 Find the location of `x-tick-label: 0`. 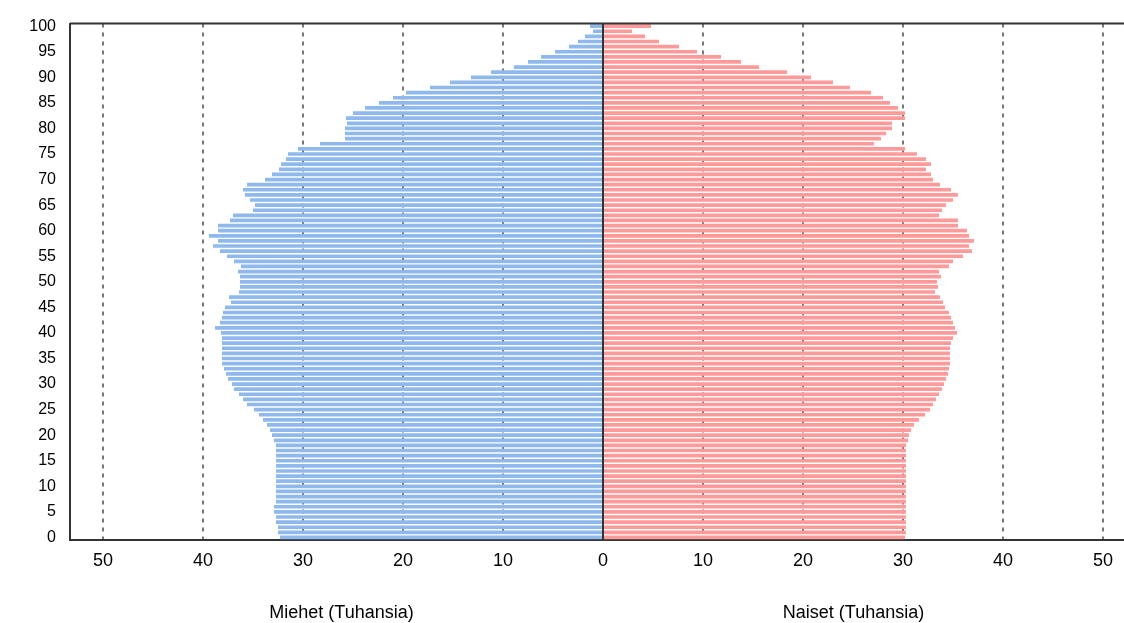

x-tick-label: 0 is located at coordinates (603, 559).